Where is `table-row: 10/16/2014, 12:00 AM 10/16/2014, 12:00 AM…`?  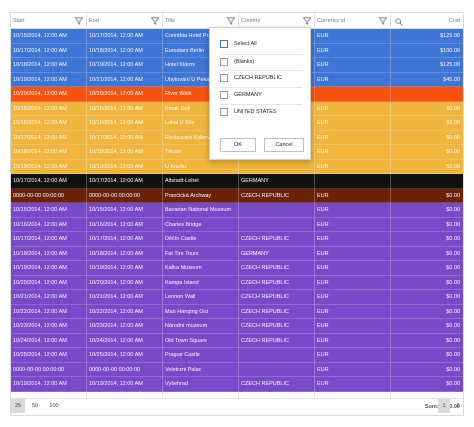 table-row: 10/16/2014, 12:00 AM 10/16/2014, 12:00 AM… is located at coordinates (237, 224).